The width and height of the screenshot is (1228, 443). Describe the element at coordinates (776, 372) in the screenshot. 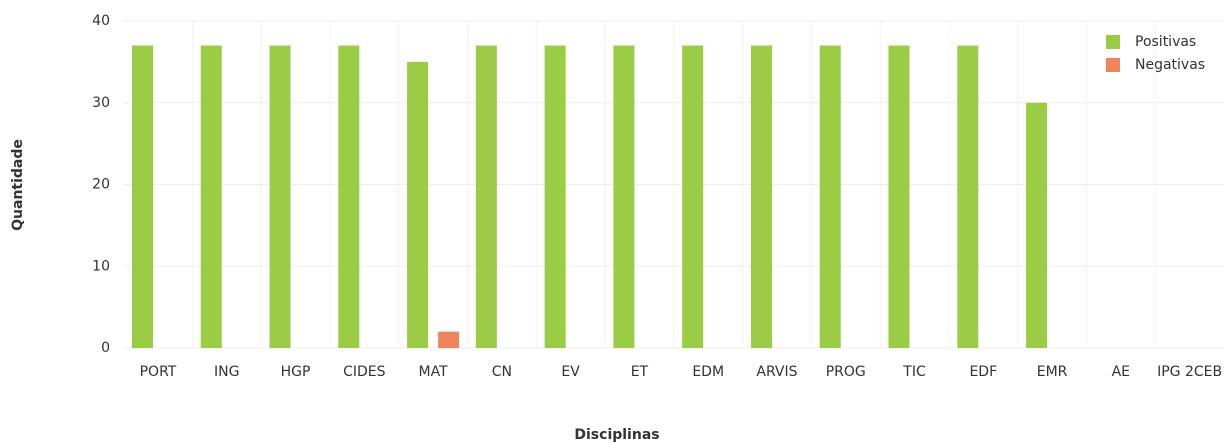

I see `x-tick-label: ARVIS` at that location.